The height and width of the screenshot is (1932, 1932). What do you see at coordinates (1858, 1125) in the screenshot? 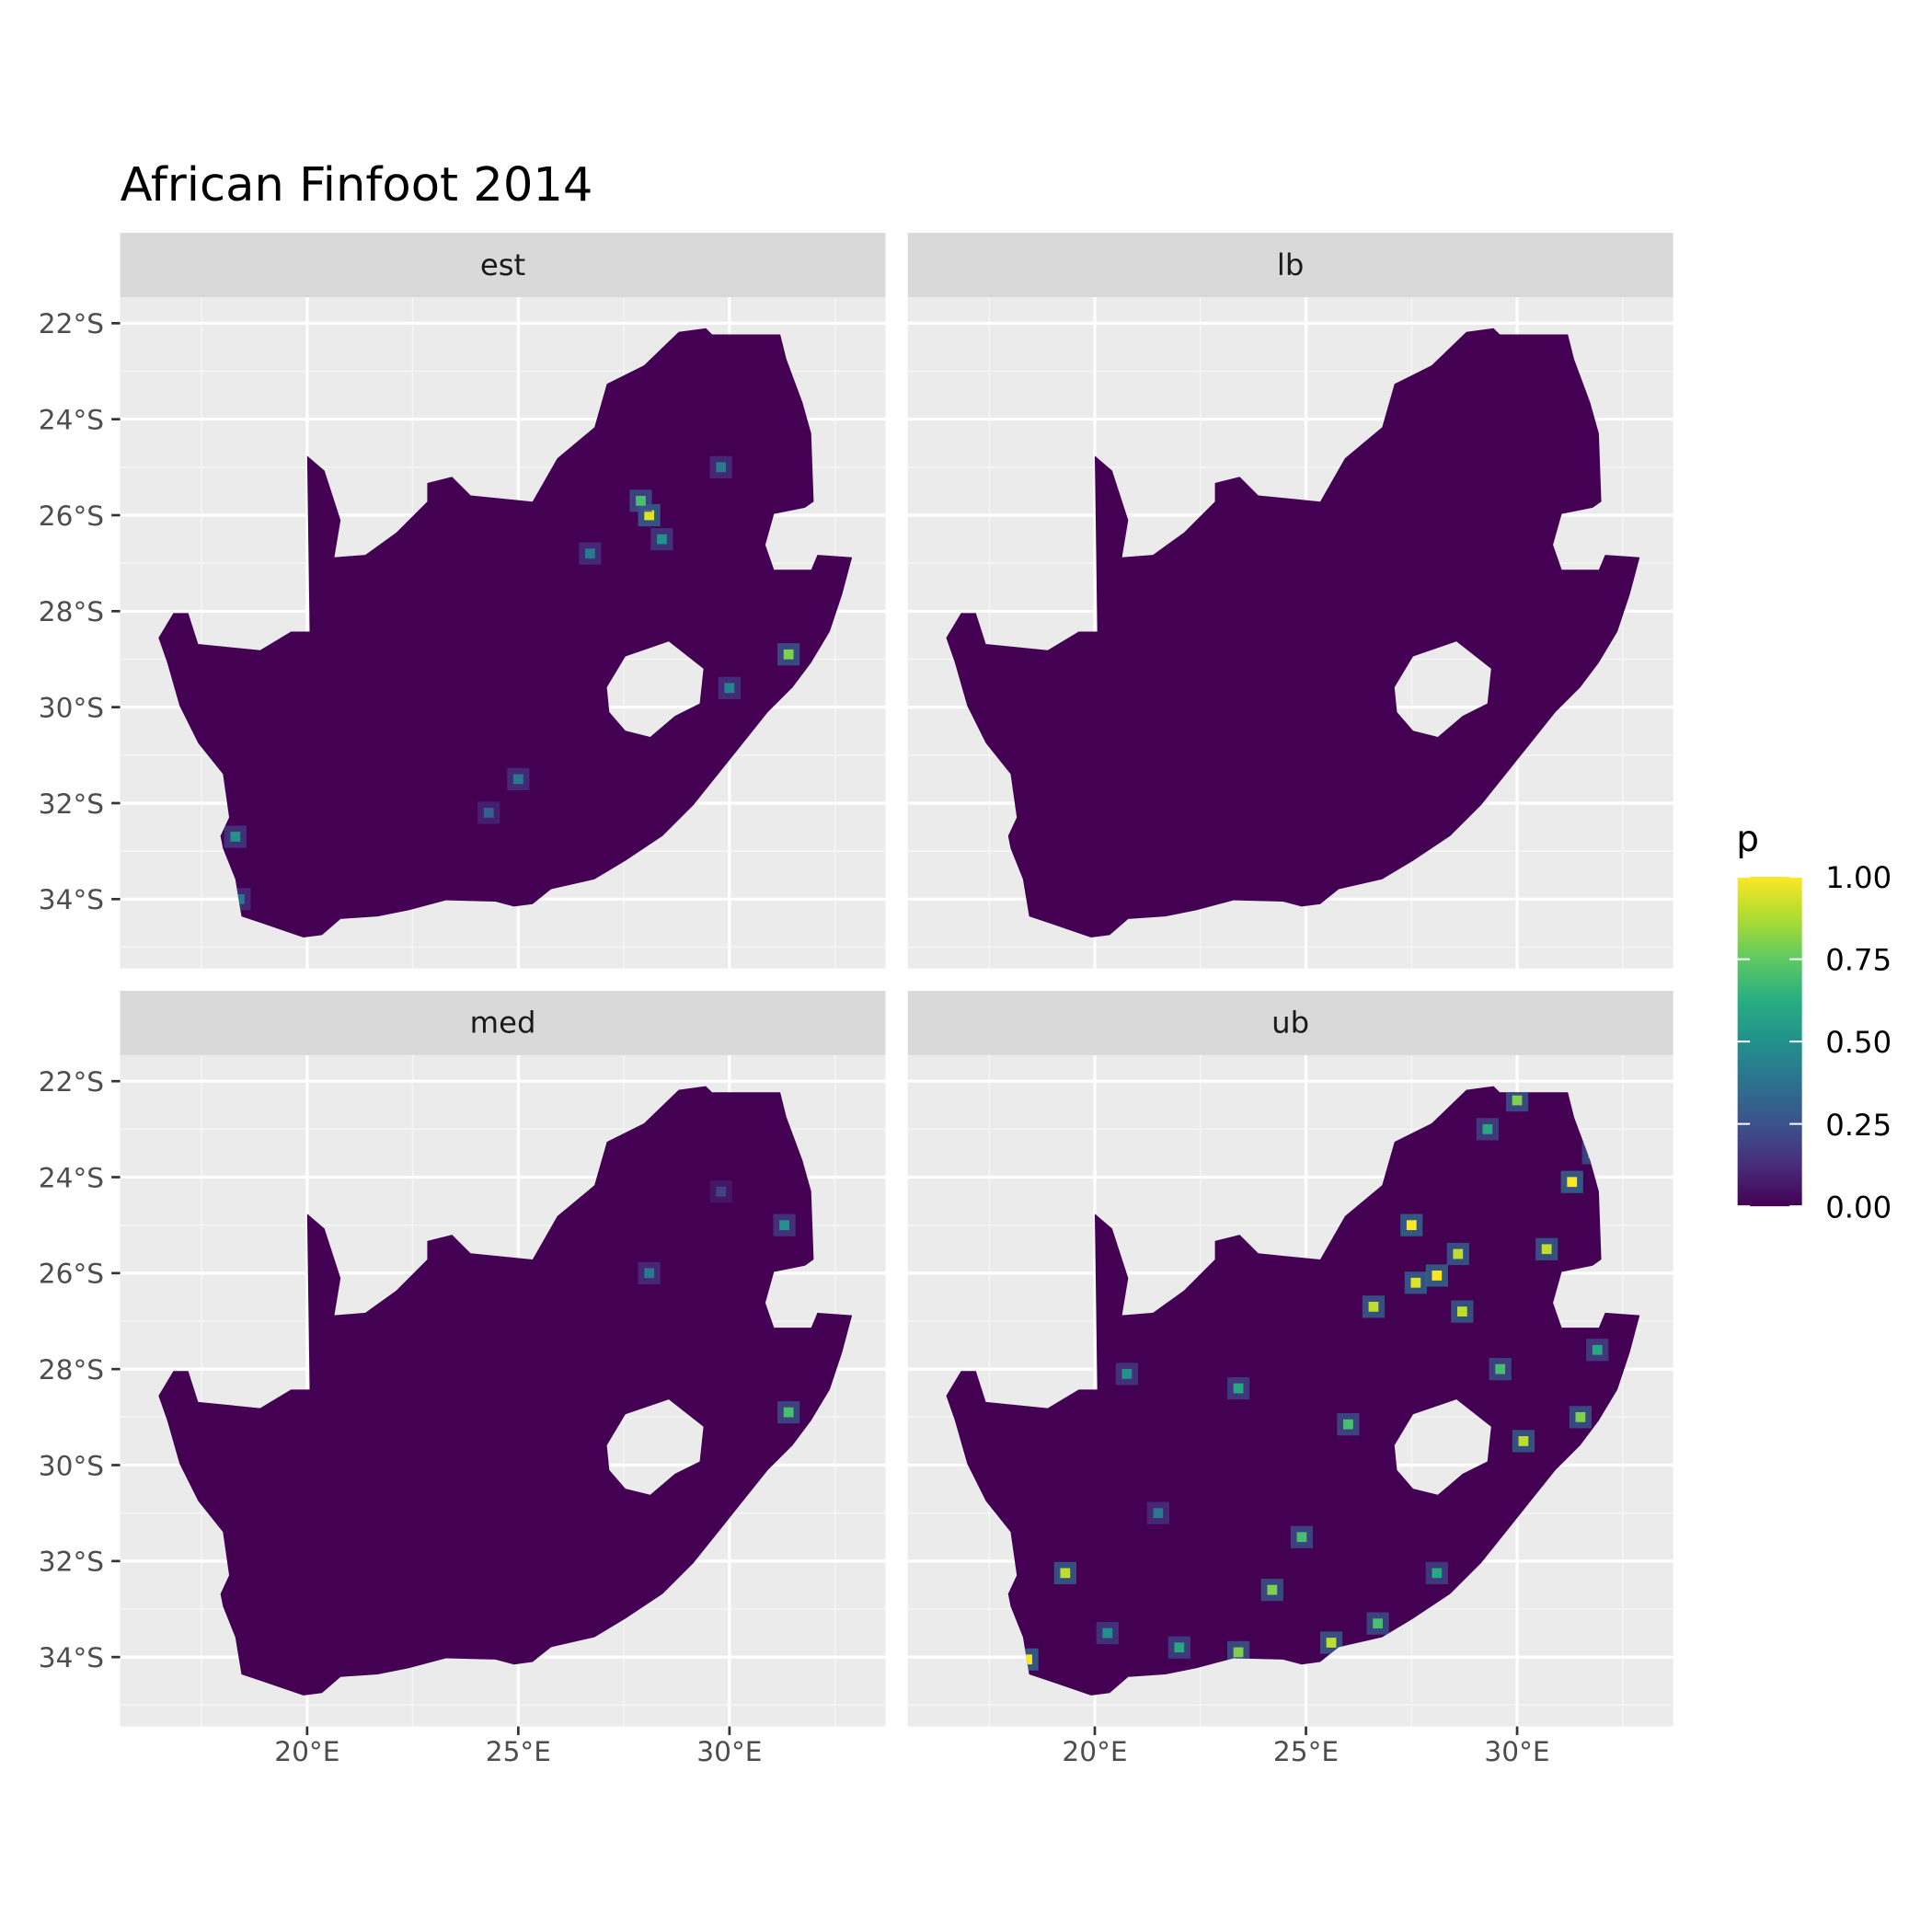
I see `colorbar-tick-label: 0.25` at bounding box center [1858, 1125].